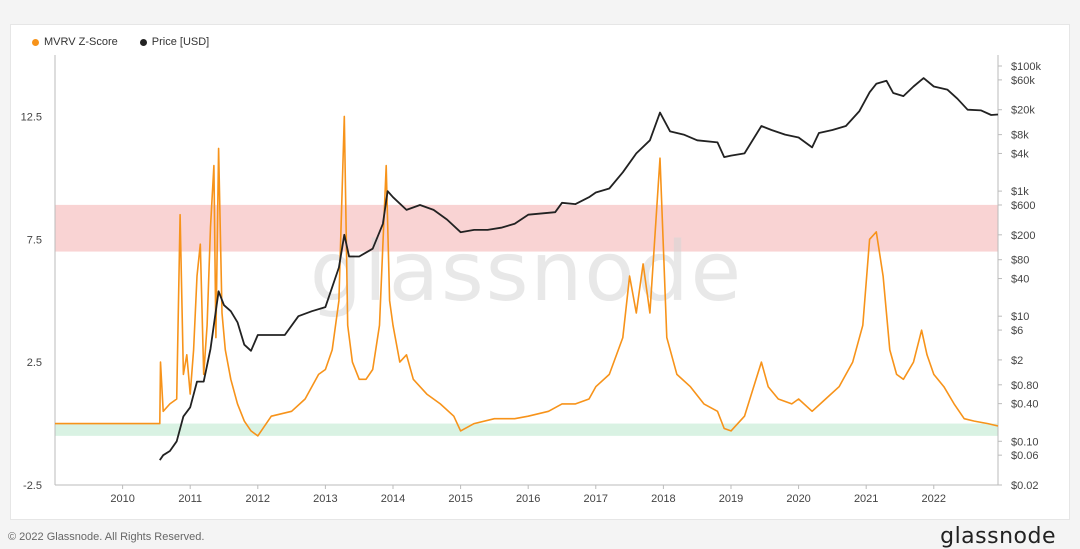 The height and width of the screenshot is (549, 1080). I want to click on legend-item-mvrv: MVRV Z-Score, so click(75, 42).